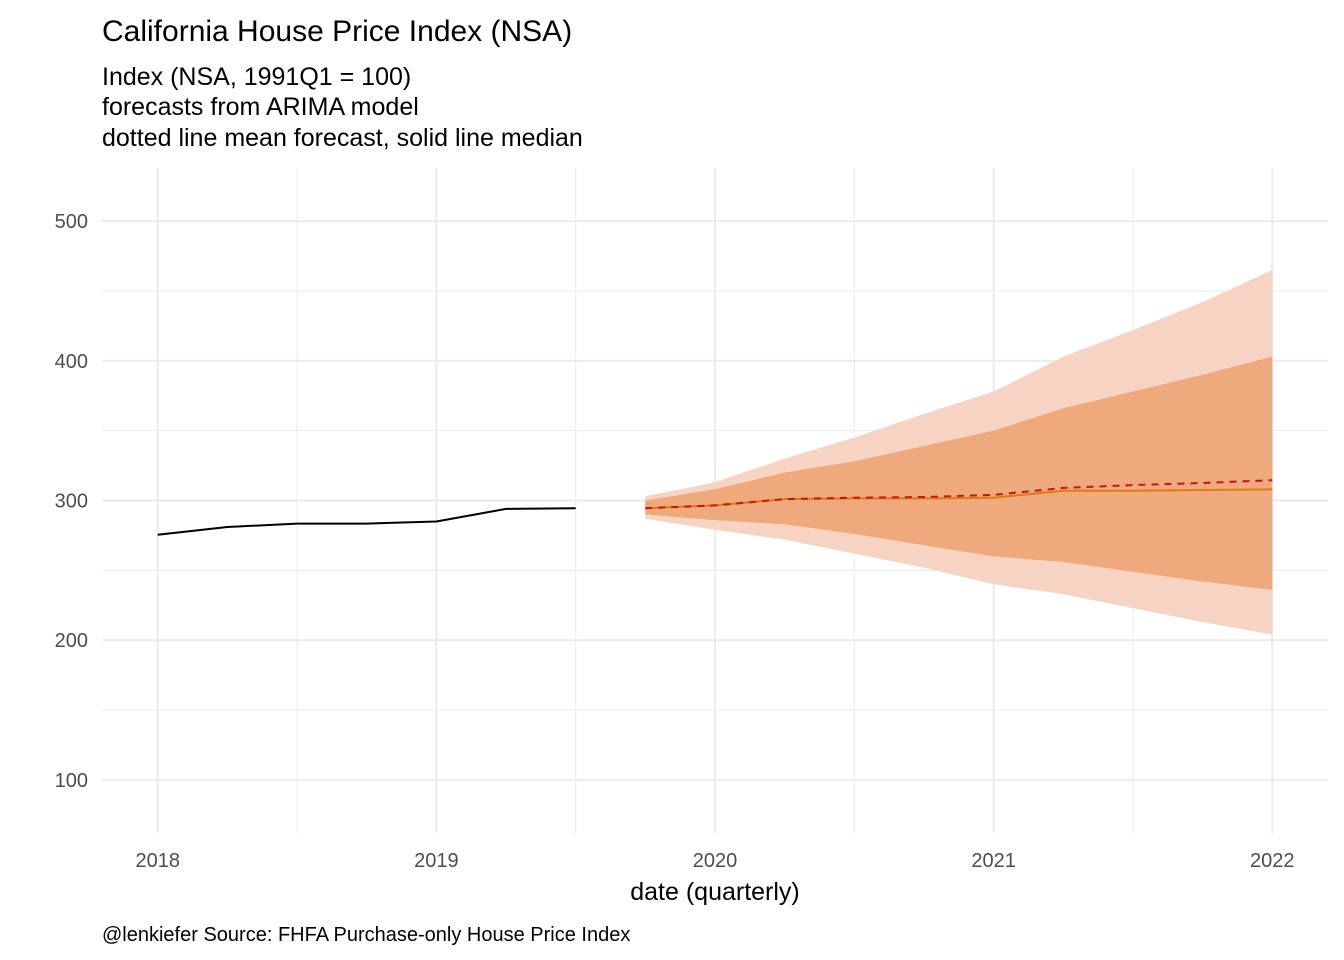 The height and width of the screenshot is (960, 1344). I want to click on y-tick-label: 300, so click(71, 502).